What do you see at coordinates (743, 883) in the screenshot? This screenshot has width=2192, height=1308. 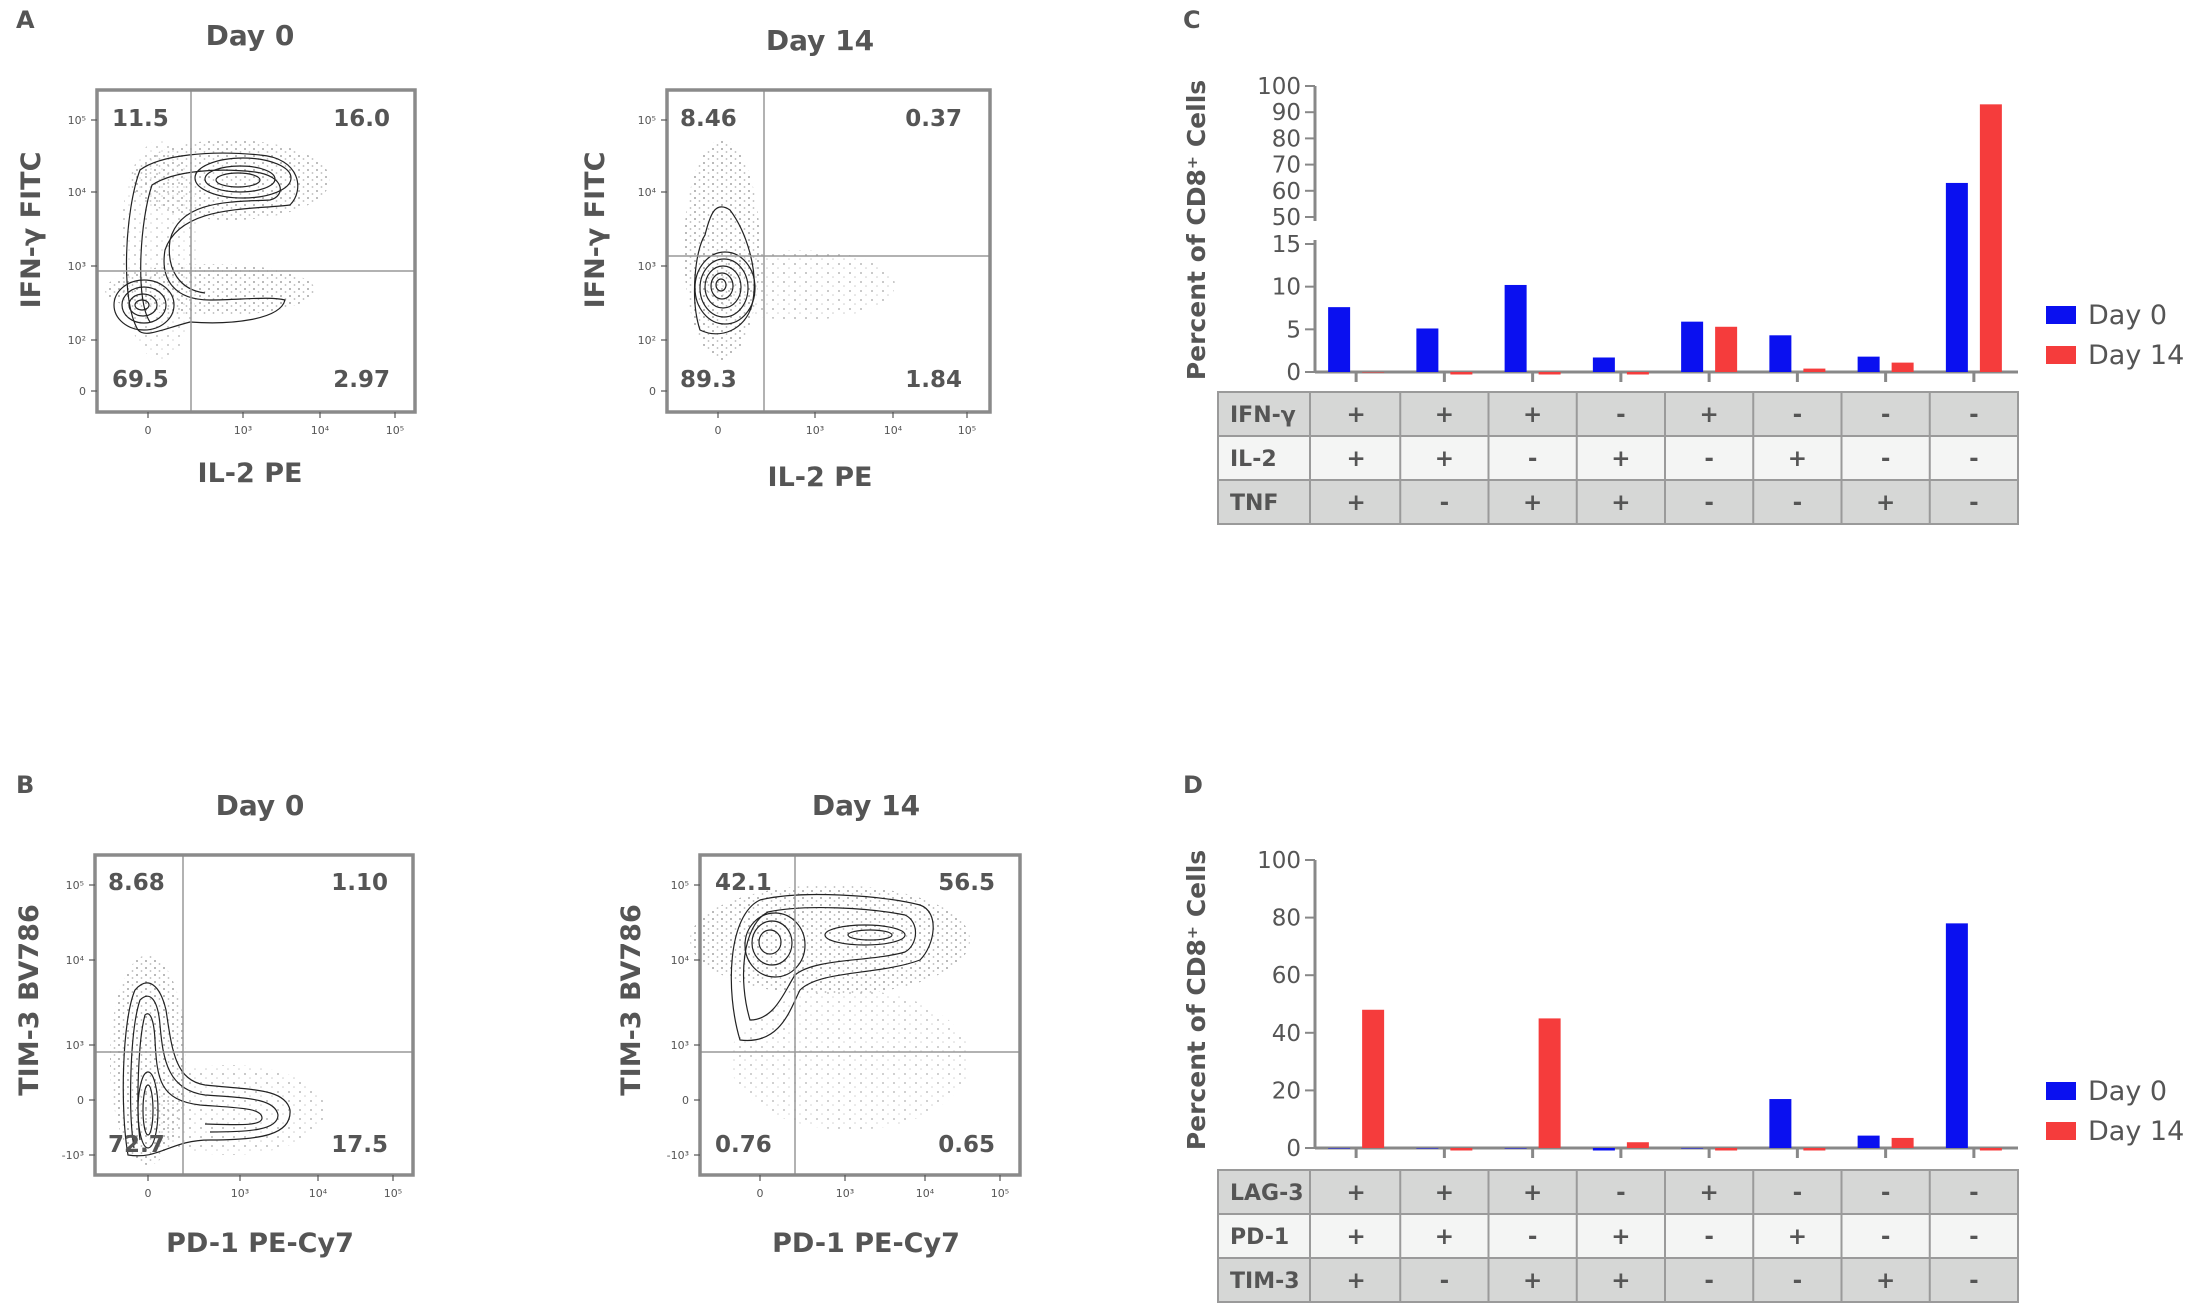 I see `quadrant-ul-value: 42.1` at bounding box center [743, 883].